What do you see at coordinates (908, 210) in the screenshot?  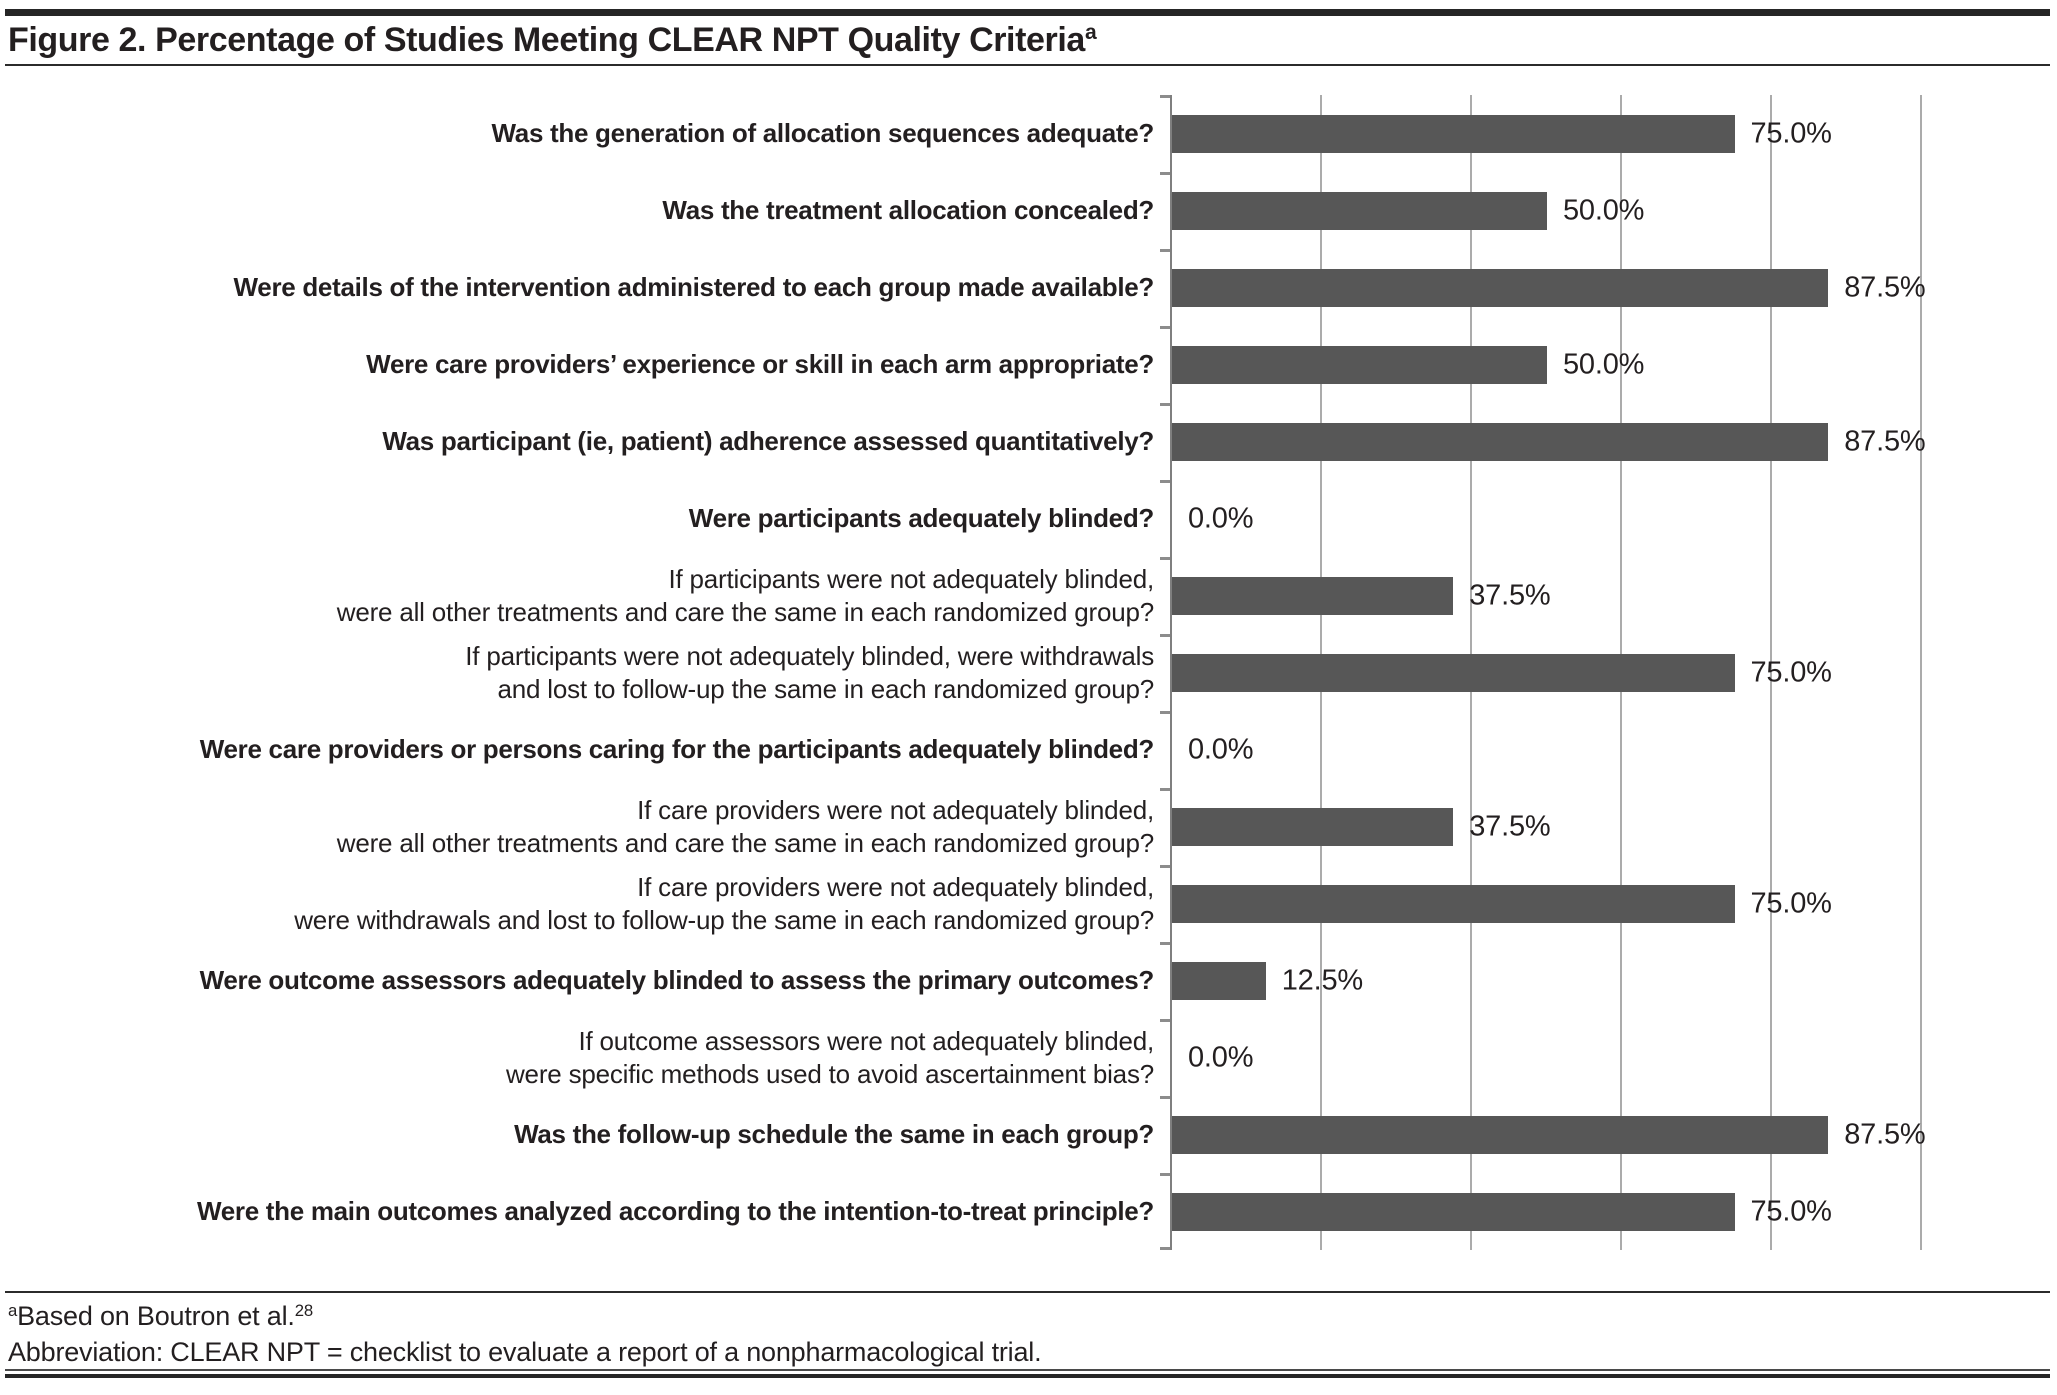 I see `category-label: Was the treatment allocation concealed?` at bounding box center [908, 210].